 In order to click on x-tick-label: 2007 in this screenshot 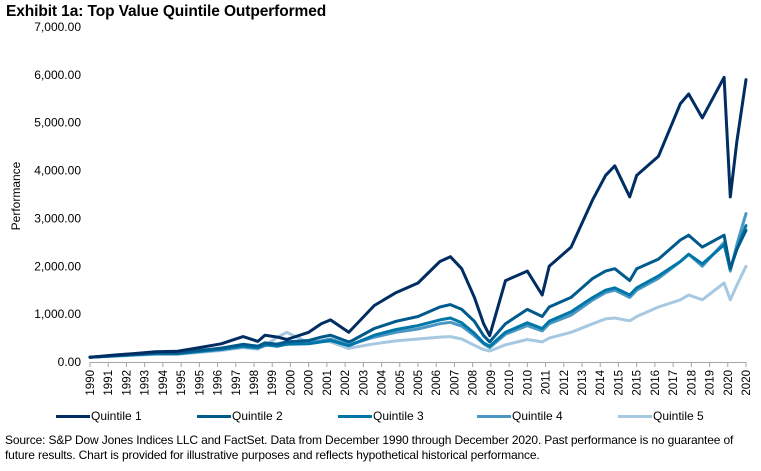, I will do `click(455, 383)`.